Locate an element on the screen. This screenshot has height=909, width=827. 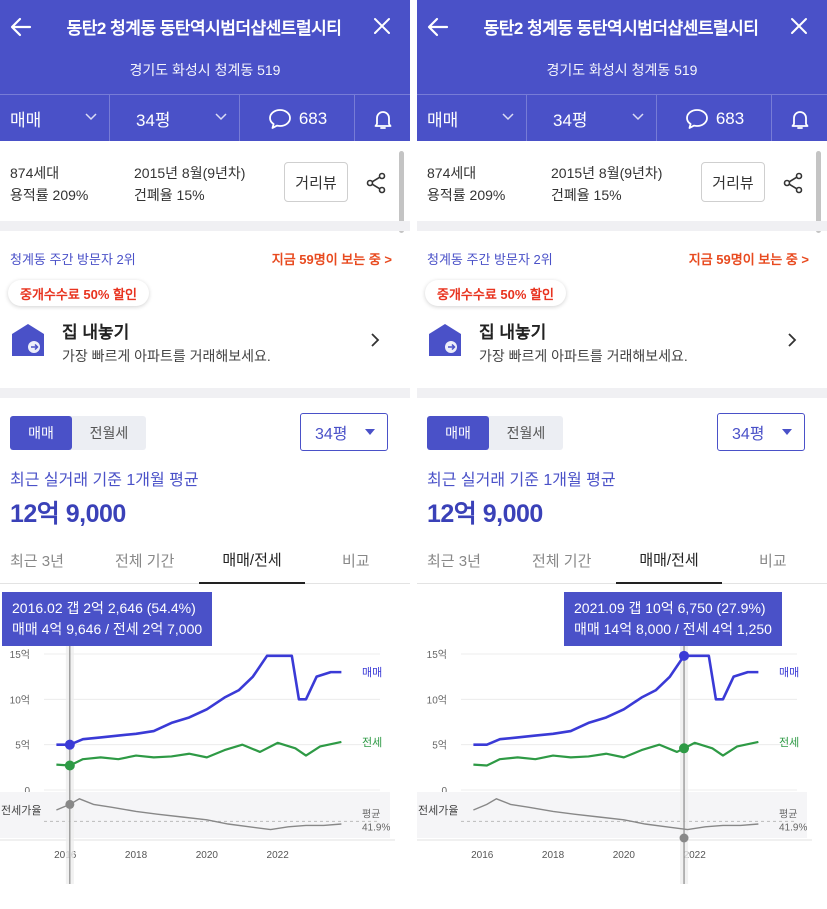
y-tick-label: 0 is located at coordinates (444, 791).